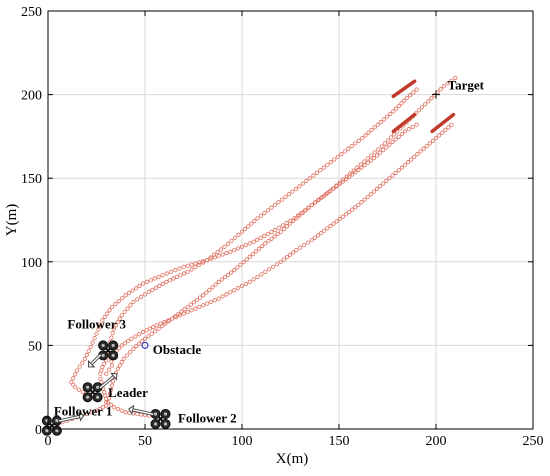 The width and height of the screenshot is (550, 476). I want to click on y-axis-label: Y(m), so click(12, 220).